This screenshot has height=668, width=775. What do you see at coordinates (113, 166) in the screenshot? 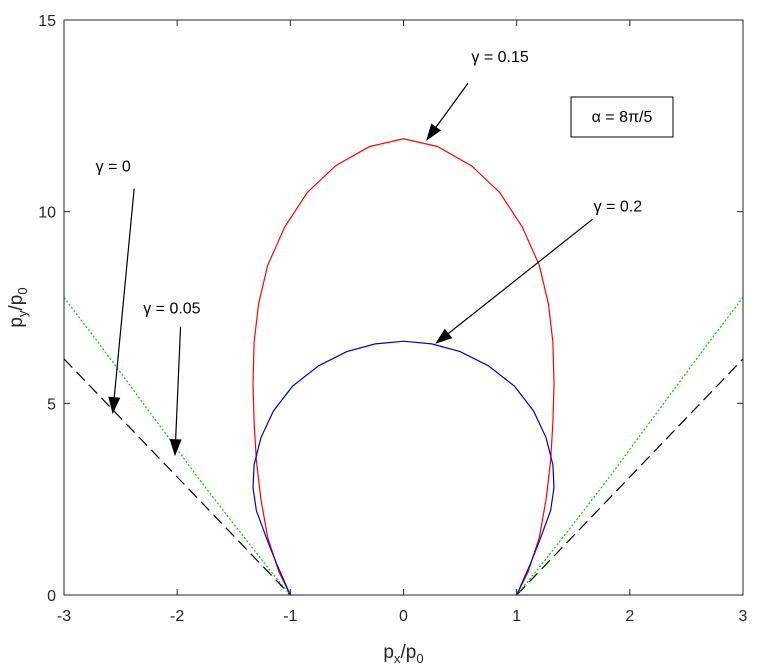
I see `annotation-label: γ = 0` at bounding box center [113, 166].